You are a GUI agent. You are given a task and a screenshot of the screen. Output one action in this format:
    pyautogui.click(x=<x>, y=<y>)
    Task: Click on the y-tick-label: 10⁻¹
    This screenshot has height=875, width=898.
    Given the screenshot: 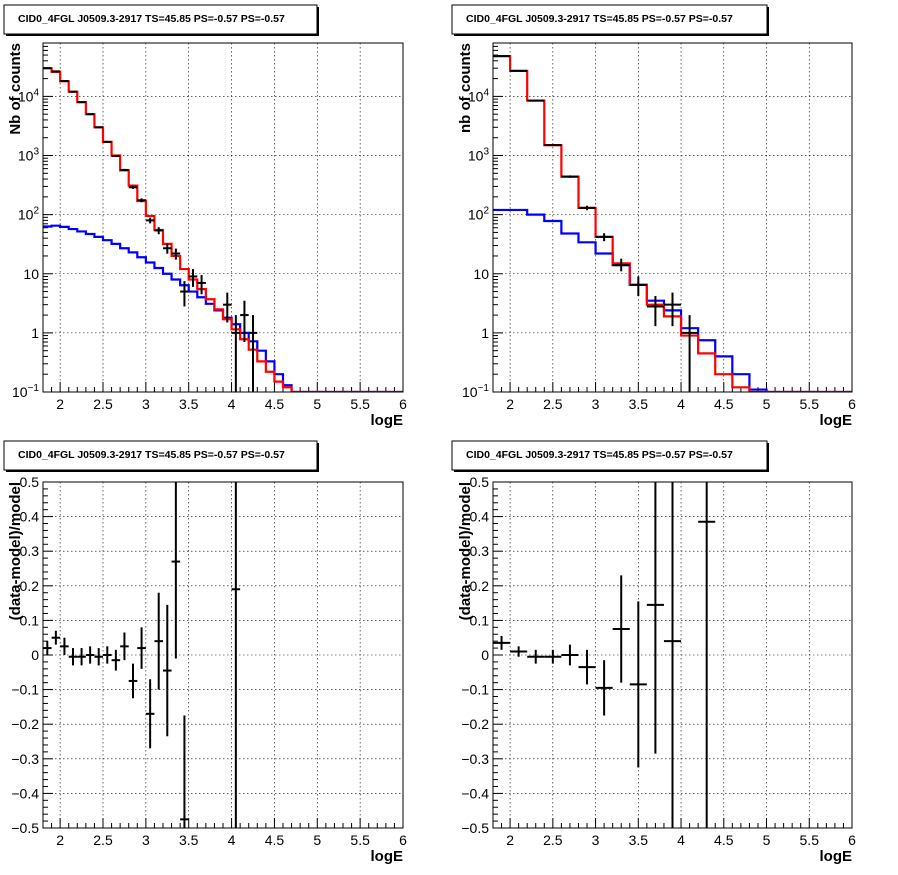 What is the action you would take?
    pyautogui.click(x=475, y=391)
    